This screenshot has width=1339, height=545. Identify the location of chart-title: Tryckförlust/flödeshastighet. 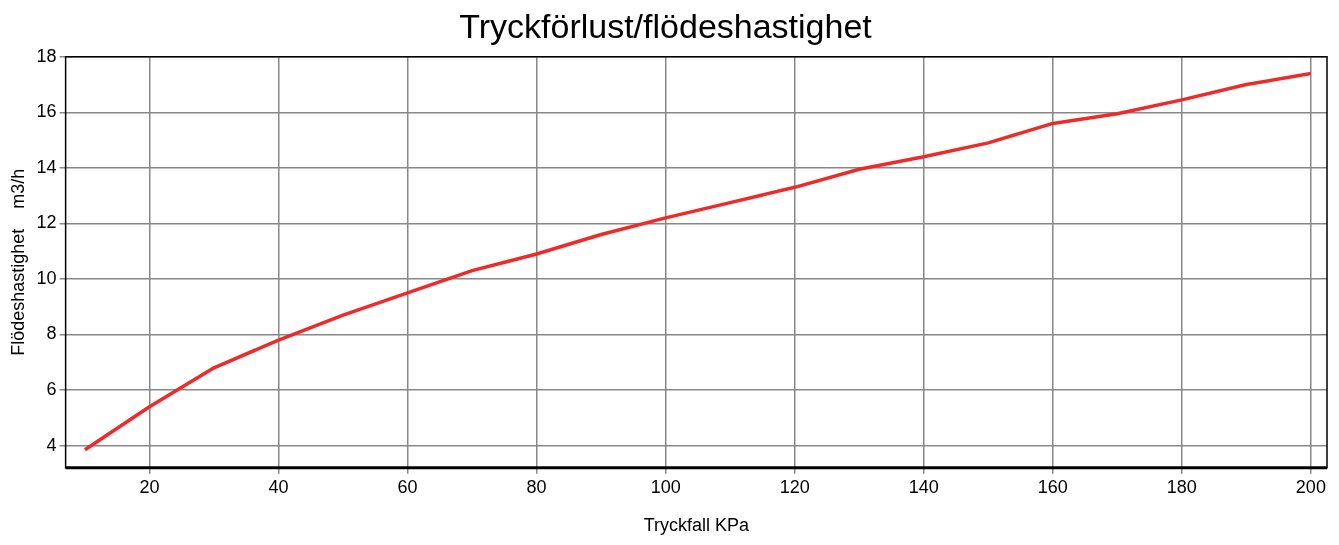
(666, 25).